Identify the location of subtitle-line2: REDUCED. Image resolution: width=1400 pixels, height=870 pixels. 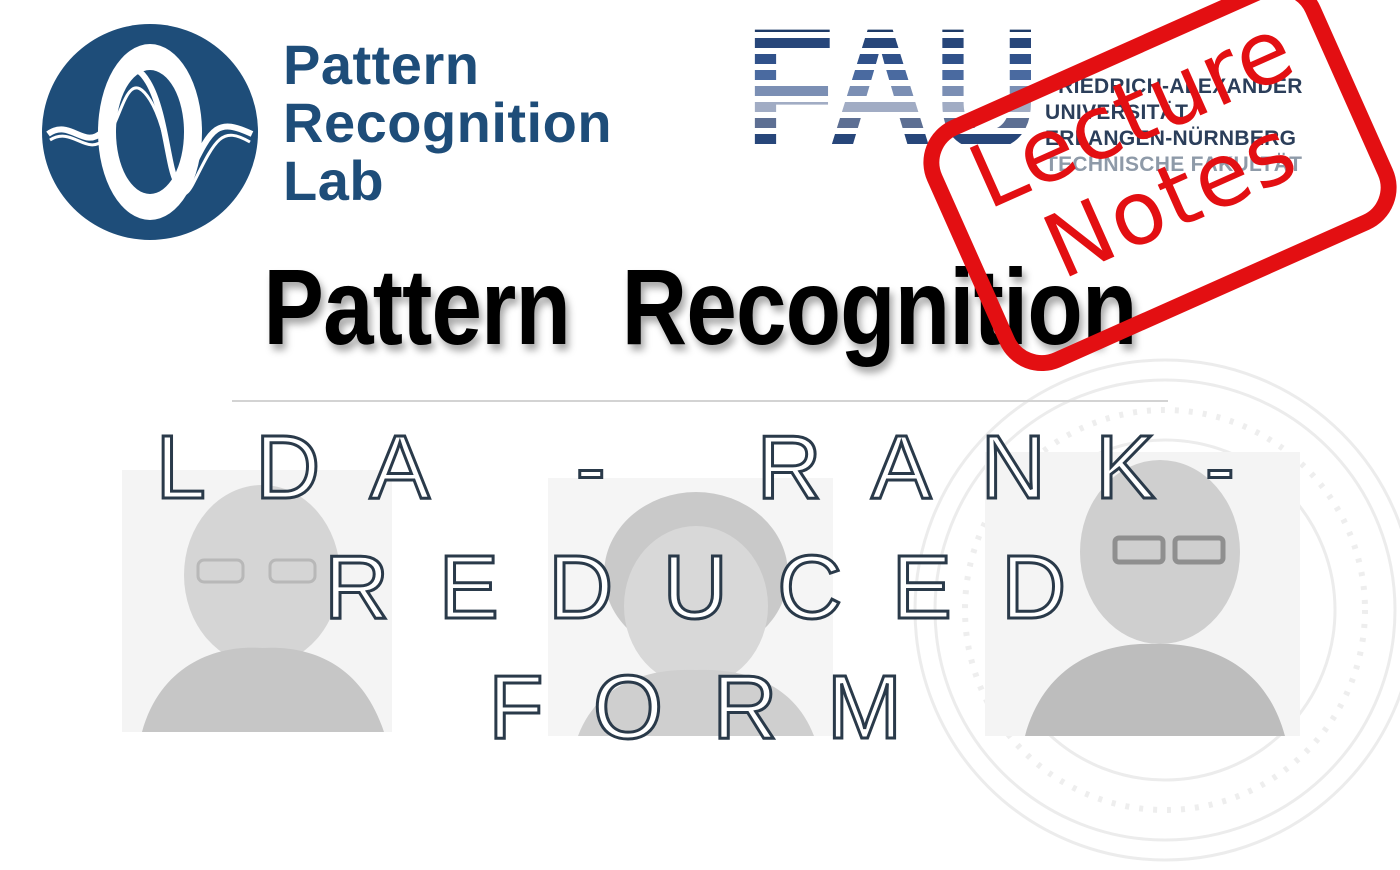
(719, 588).